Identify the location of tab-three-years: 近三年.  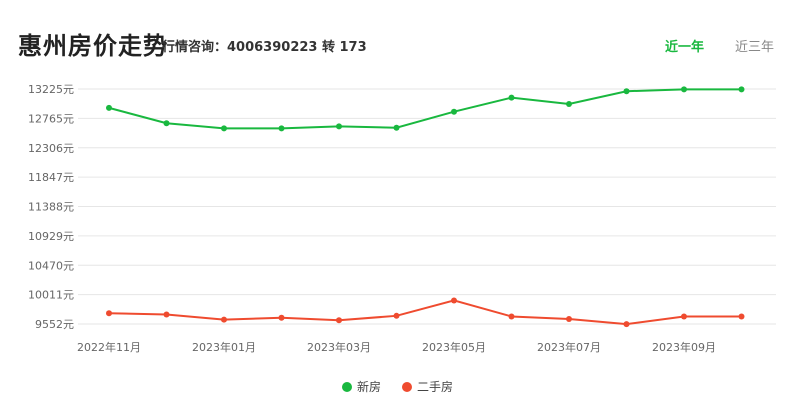
(754, 47).